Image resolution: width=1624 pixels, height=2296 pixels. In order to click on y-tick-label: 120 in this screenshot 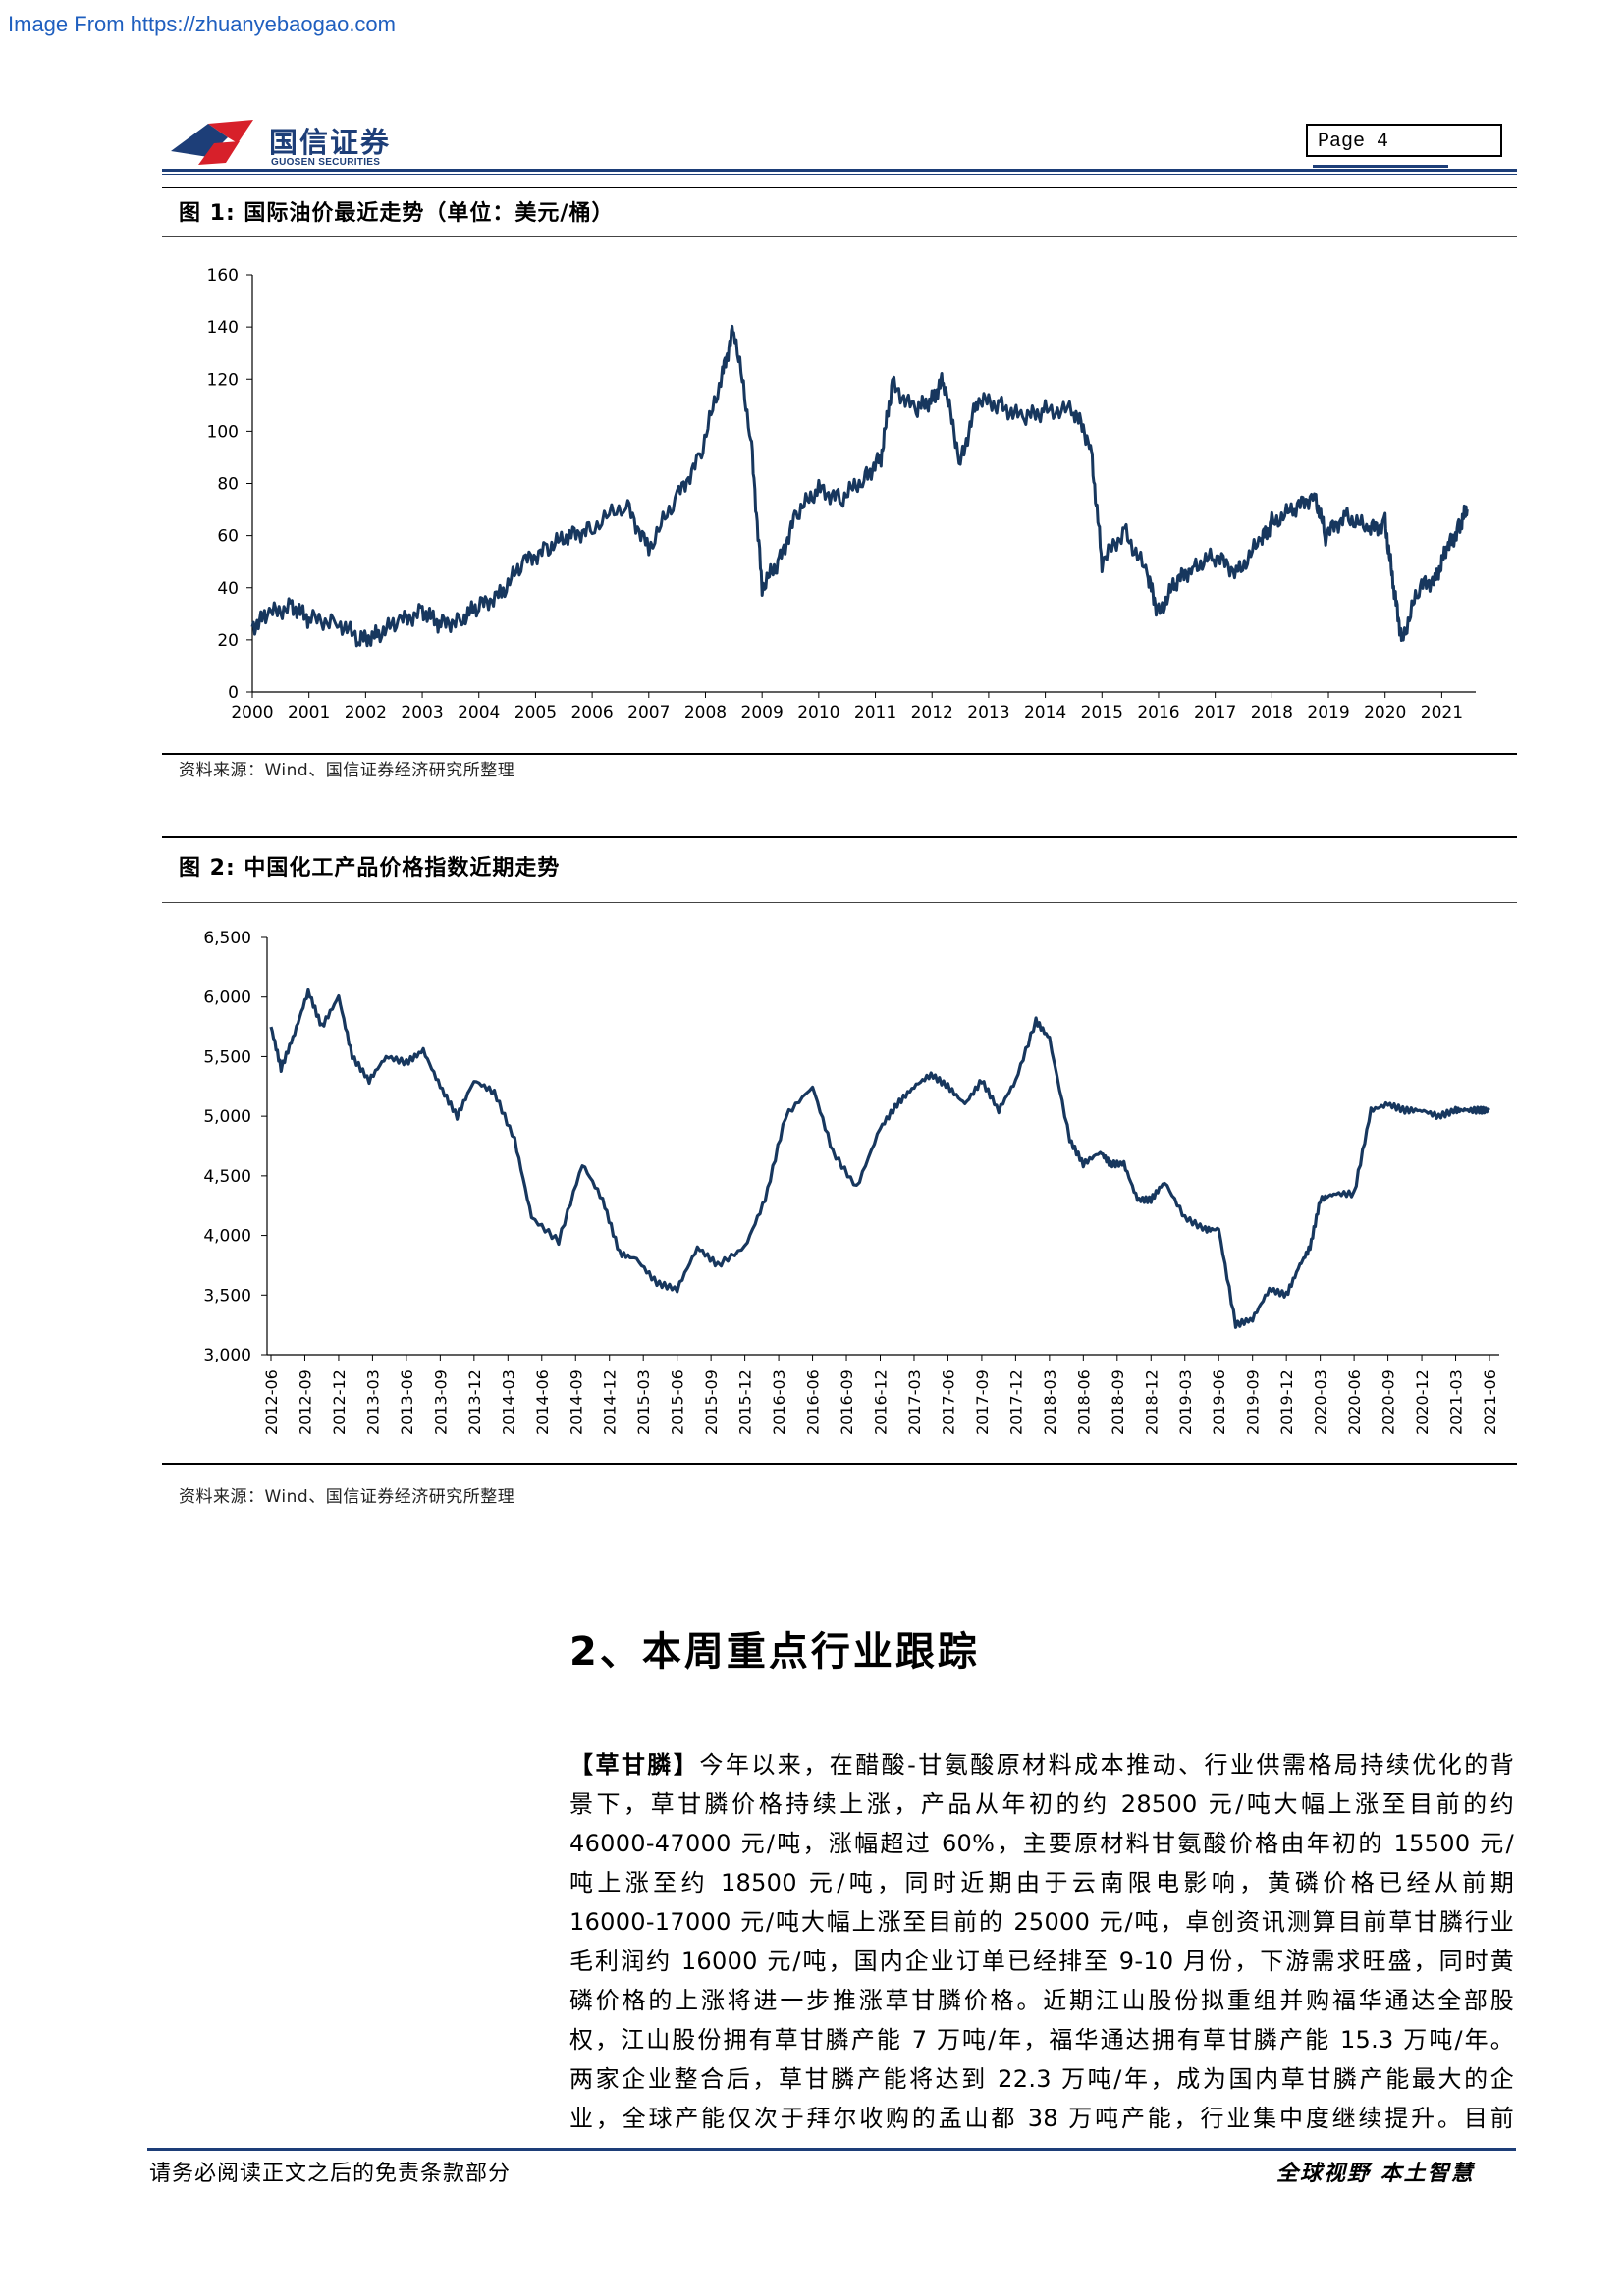, I will do `click(223, 380)`.